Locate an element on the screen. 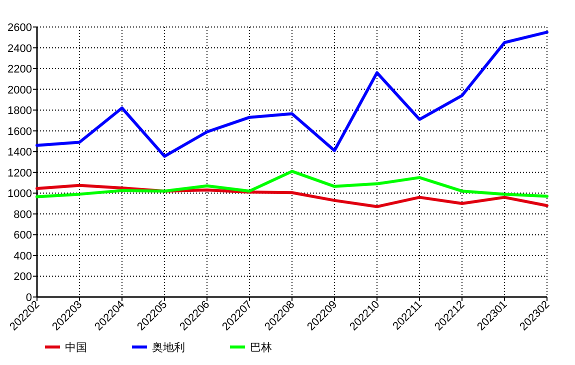  legend-label: 巴林 is located at coordinates (261, 347).